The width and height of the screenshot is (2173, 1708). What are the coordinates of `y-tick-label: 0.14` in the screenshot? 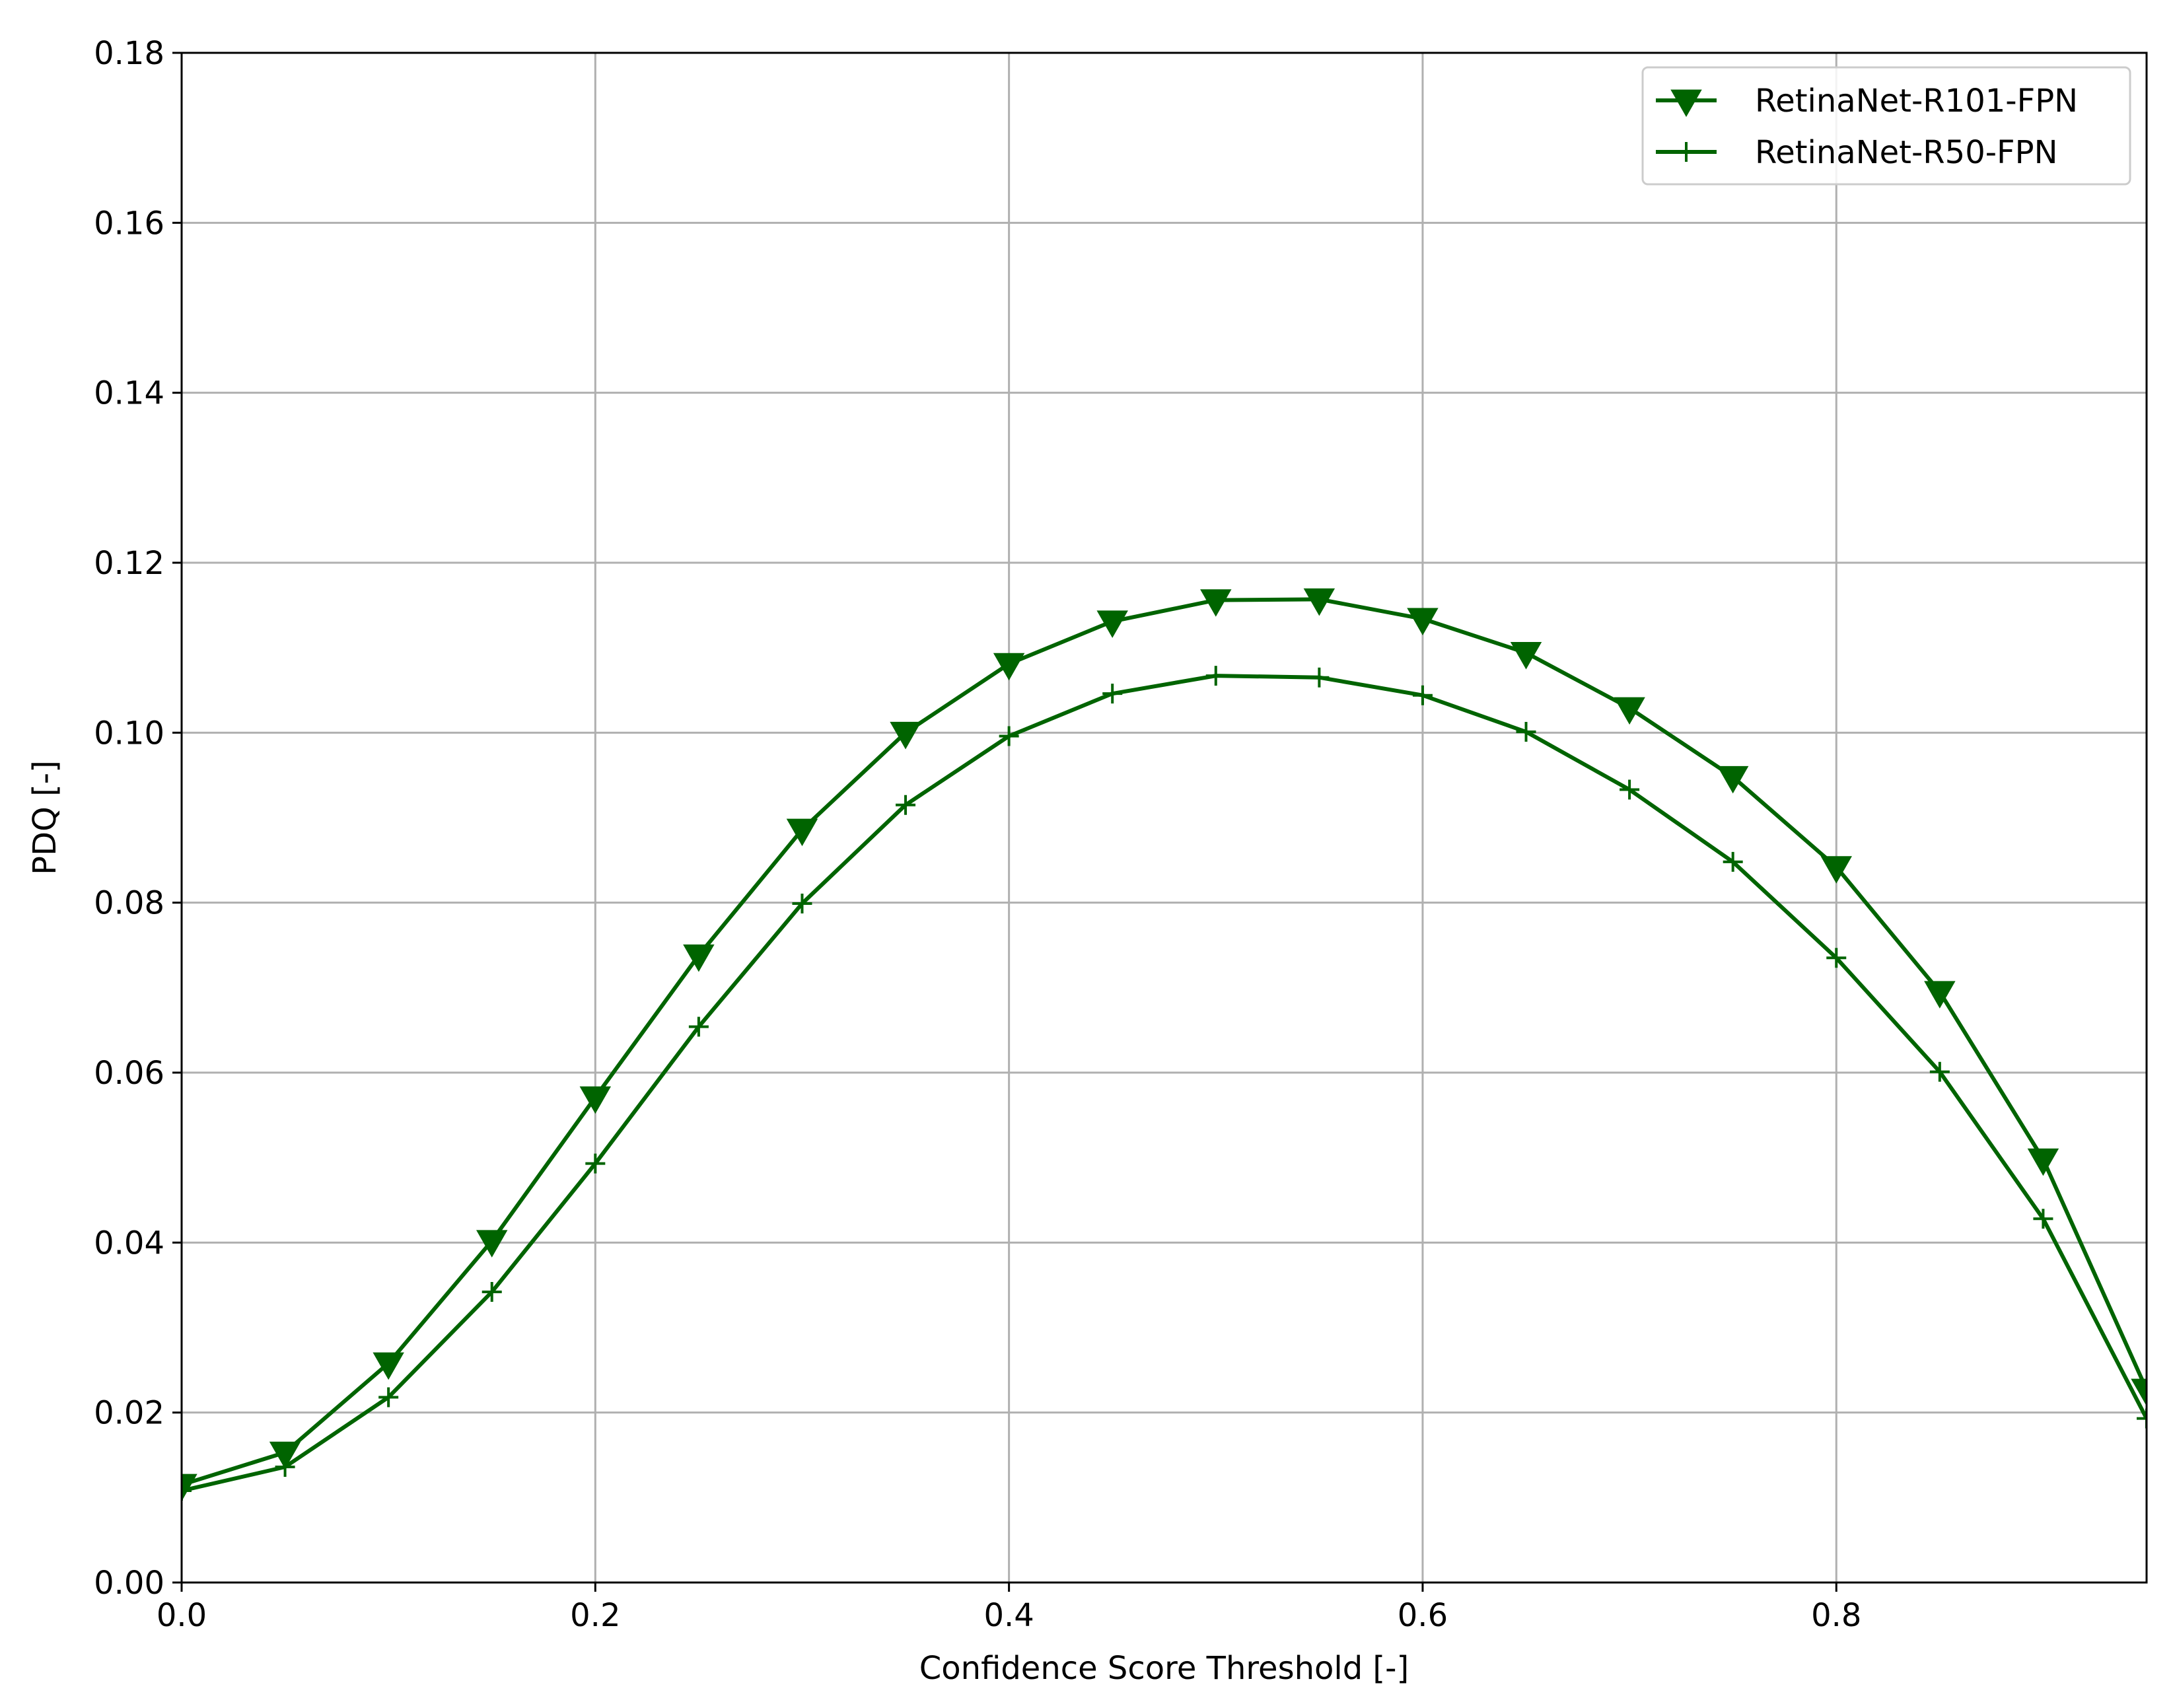 It's located at (129, 394).